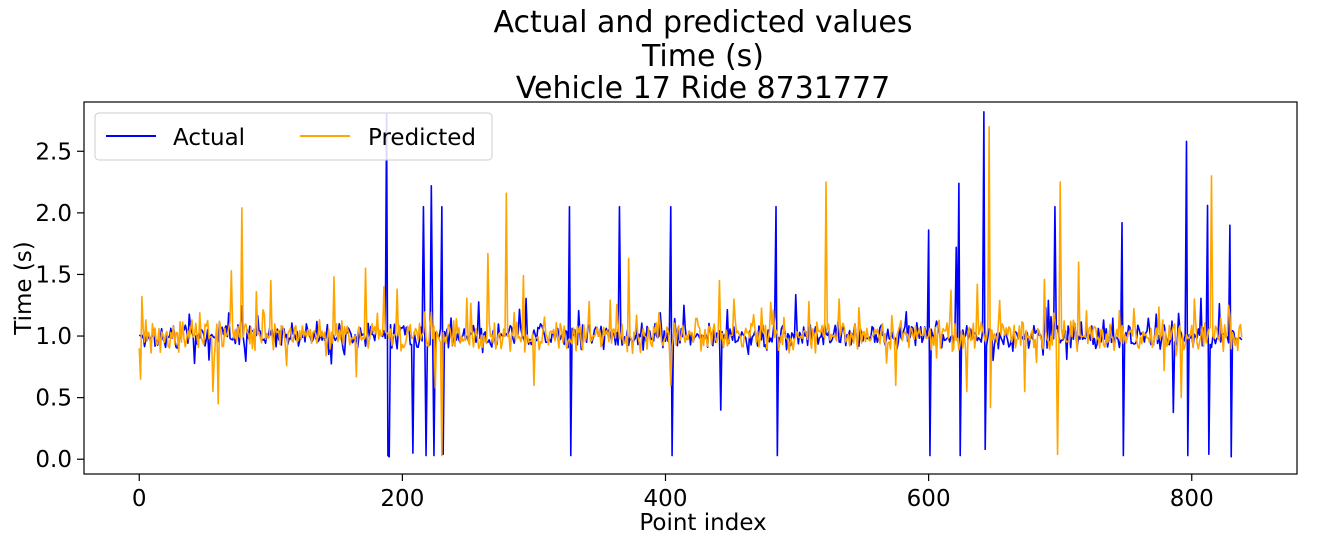  Describe the element at coordinates (702, 523) in the screenshot. I see `x-axis-label: Point index` at that location.